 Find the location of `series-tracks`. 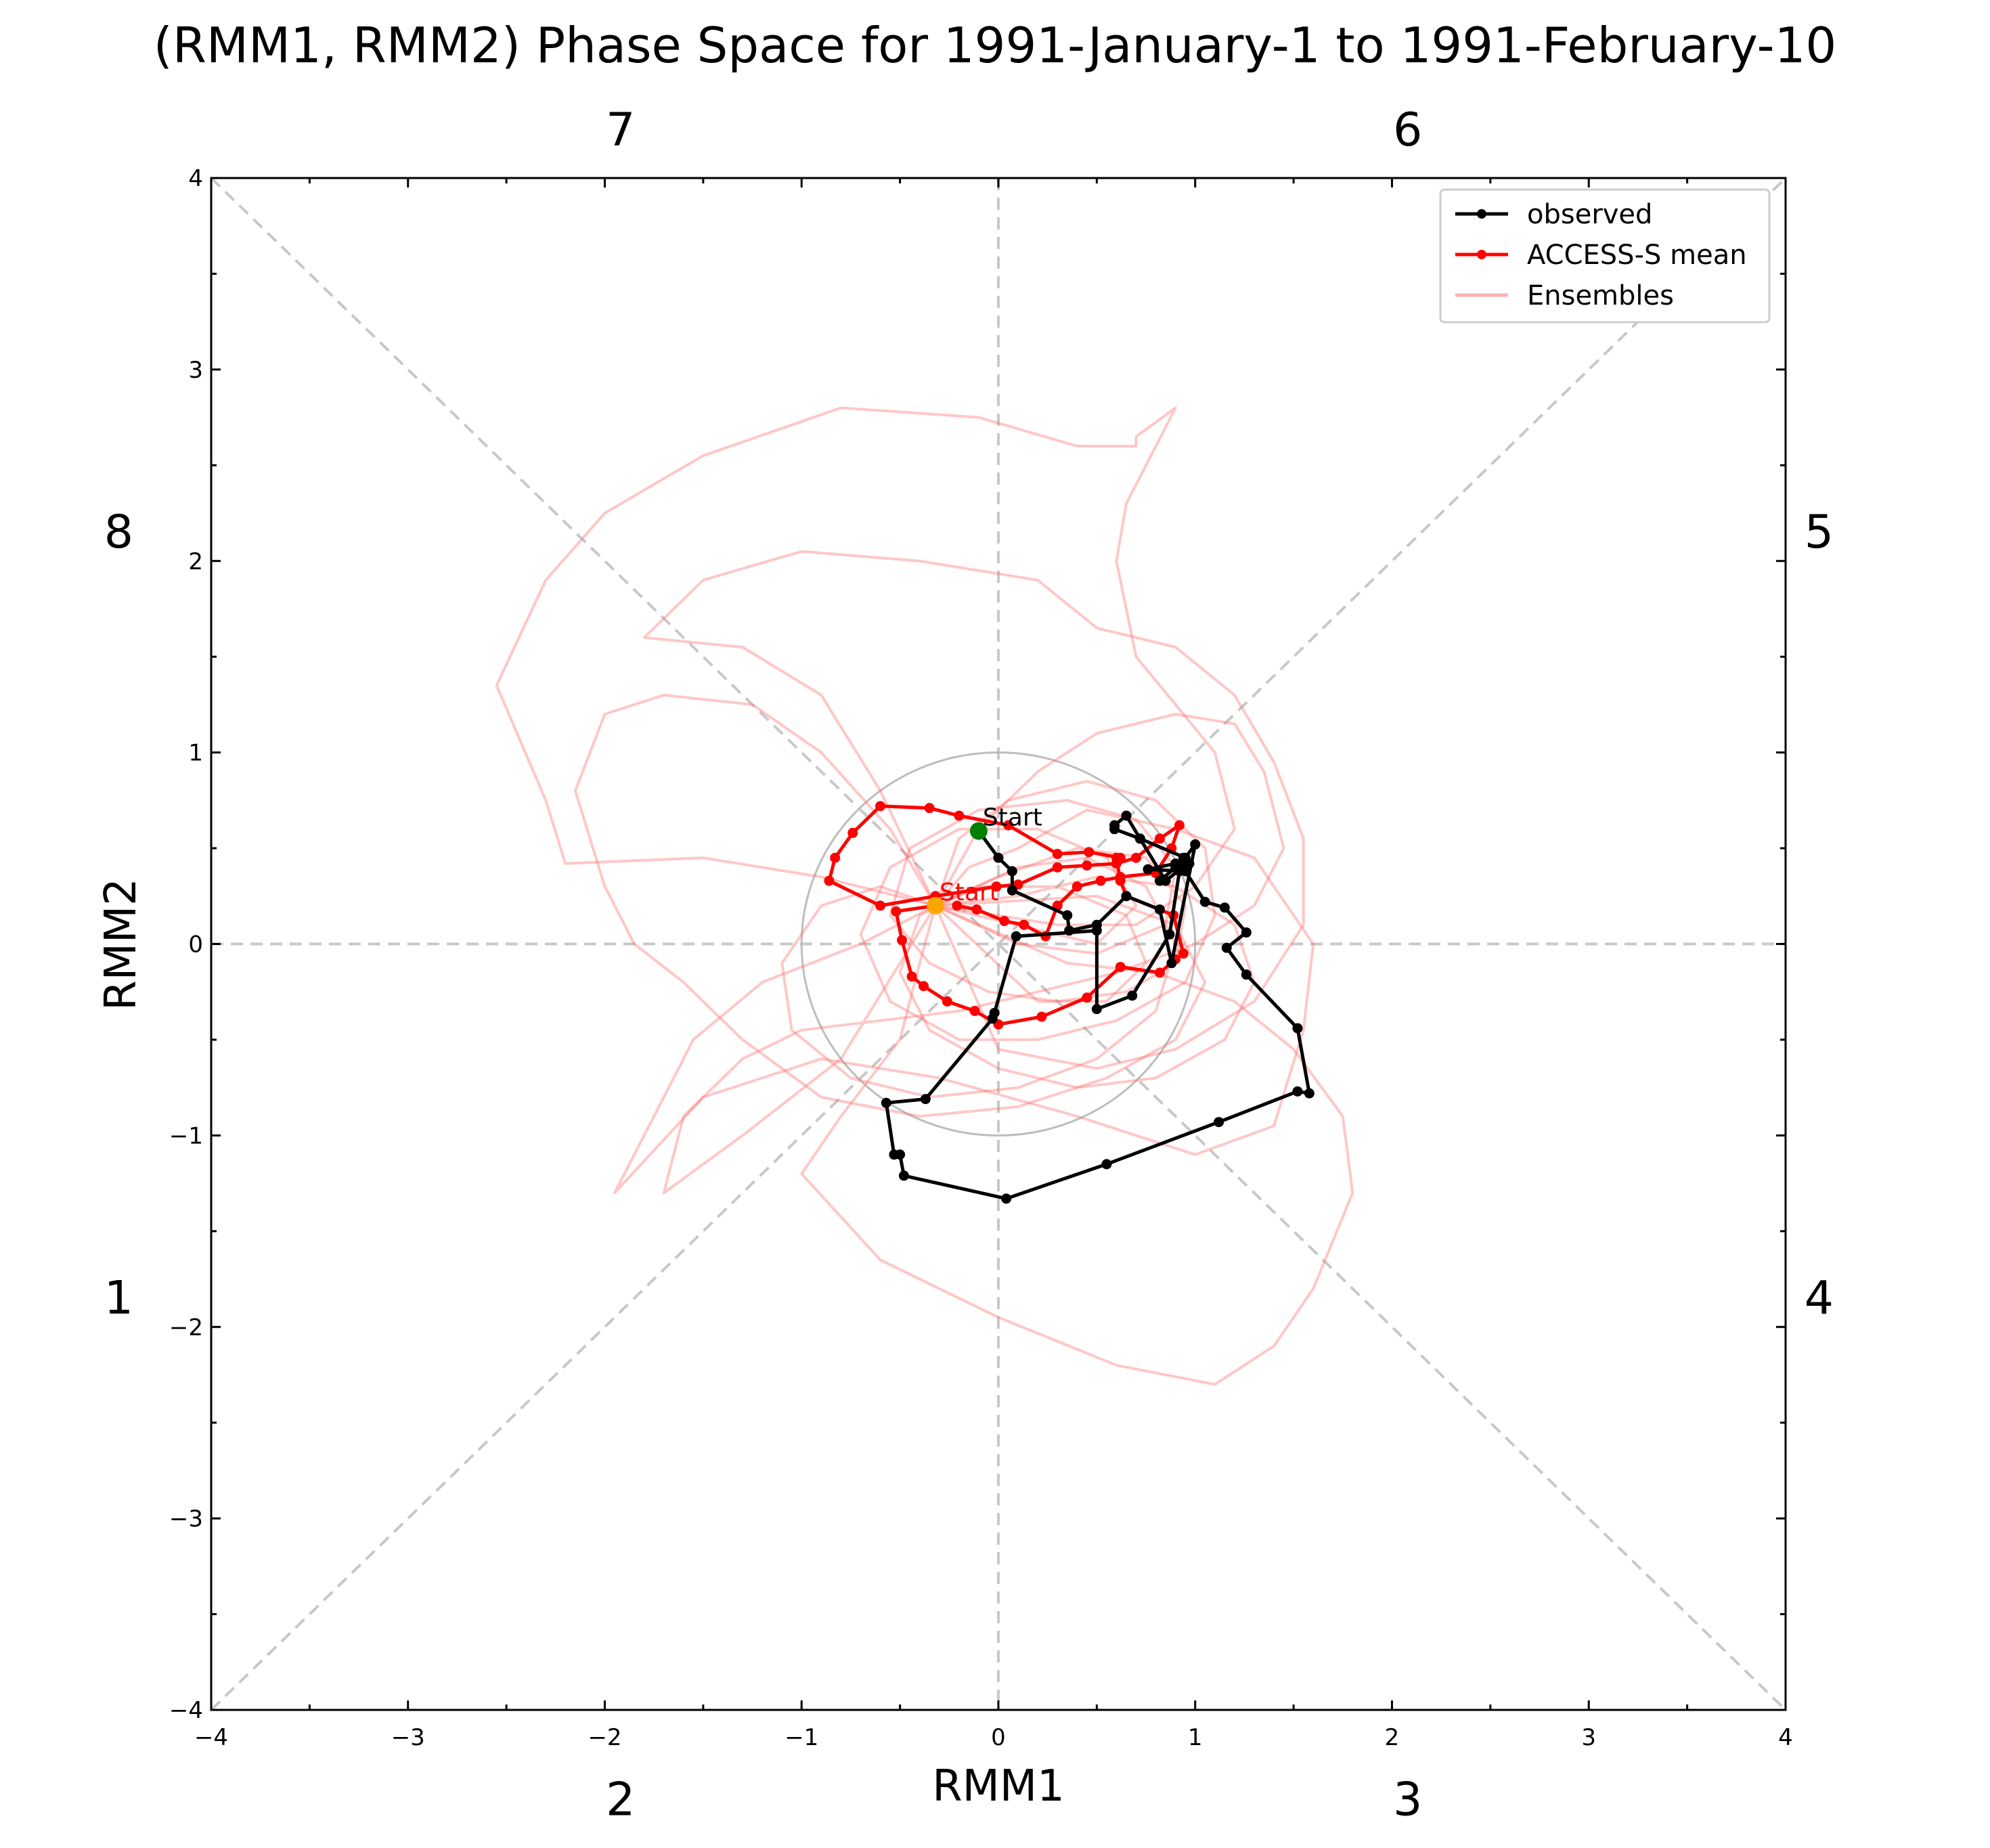

series-tracks is located at coordinates (1069, 1002).